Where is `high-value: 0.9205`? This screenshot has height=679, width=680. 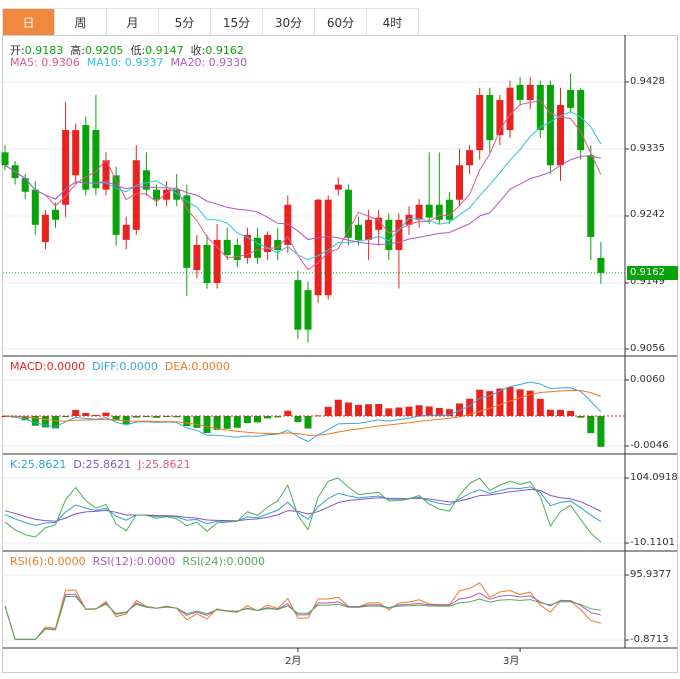 high-value: 0.9205 is located at coordinates (104, 50).